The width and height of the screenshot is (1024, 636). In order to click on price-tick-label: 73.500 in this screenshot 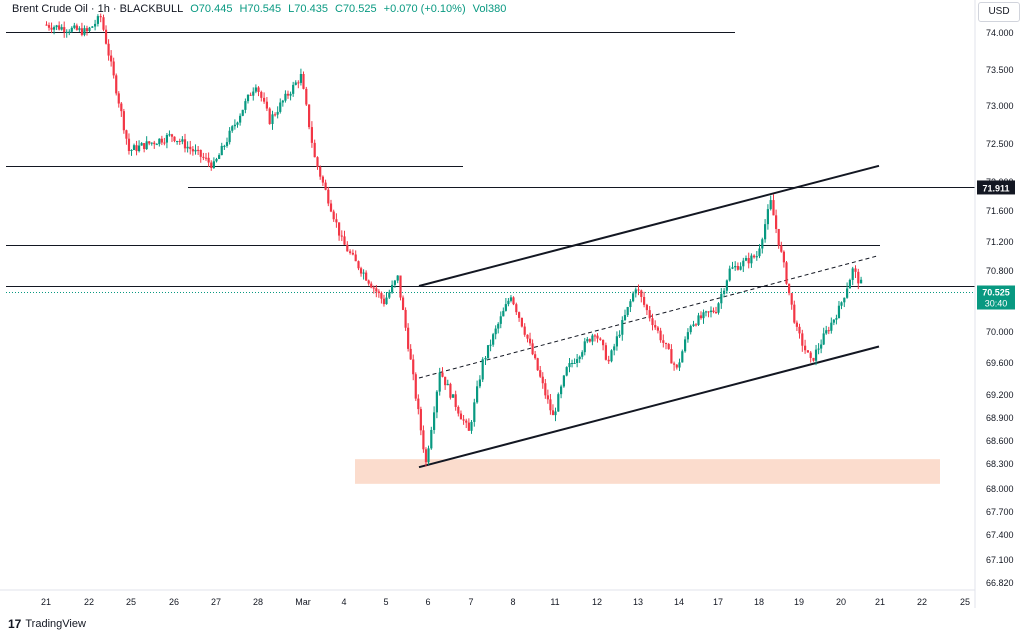, I will do `click(1000, 70)`.